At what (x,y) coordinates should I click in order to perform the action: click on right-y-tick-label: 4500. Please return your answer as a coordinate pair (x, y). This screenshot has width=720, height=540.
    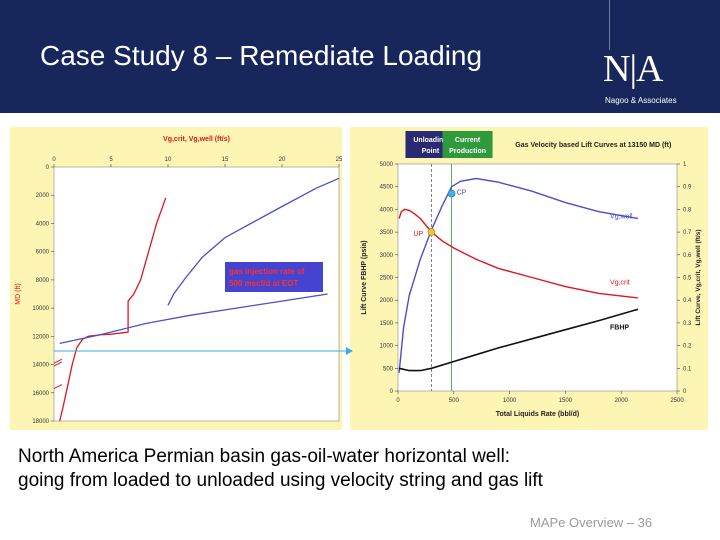
    Looking at the image, I should click on (387, 188).